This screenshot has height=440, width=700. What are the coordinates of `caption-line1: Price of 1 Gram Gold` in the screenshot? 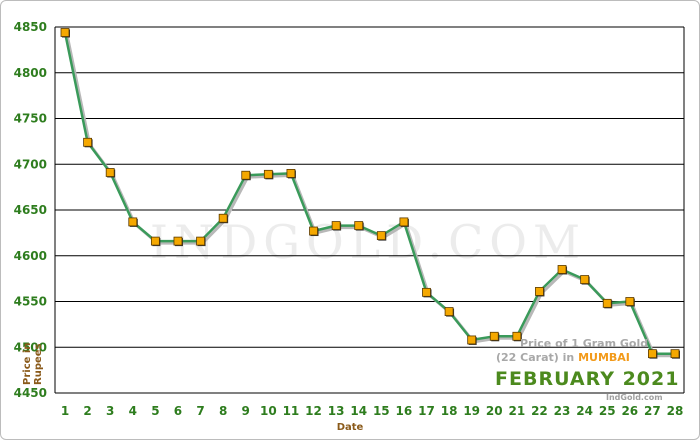 It's located at (584, 343).